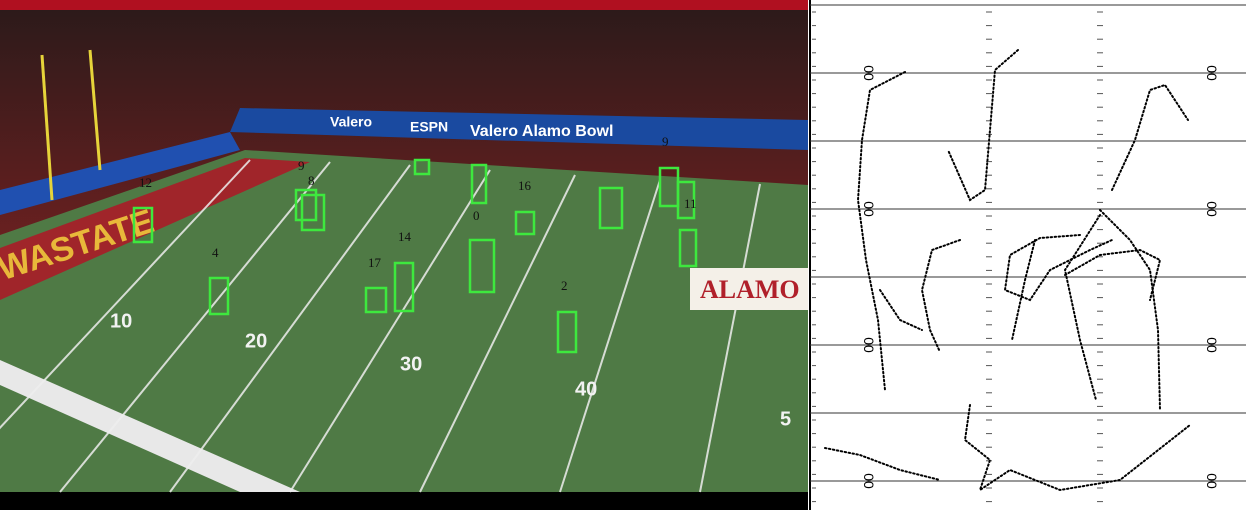 The image size is (1246, 515). What do you see at coordinates (145, 182) in the screenshot?
I see `player-id: 12` at bounding box center [145, 182].